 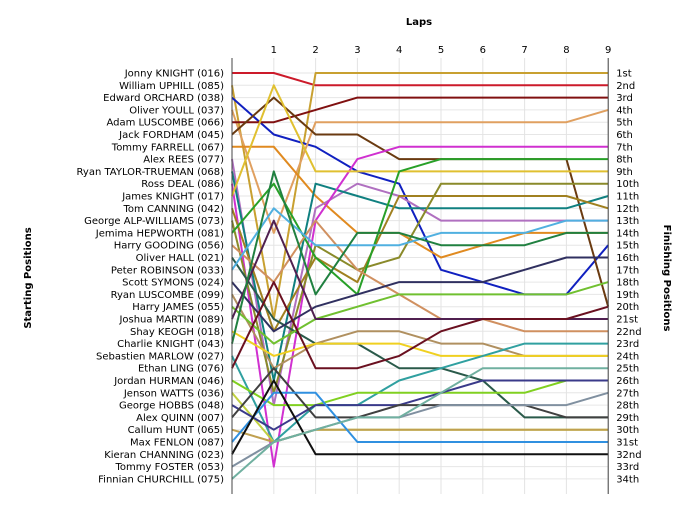 What do you see at coordinates (627, 430) in the screenshot?
I see `finish-label: 30th` at bounding box center [627, 430].